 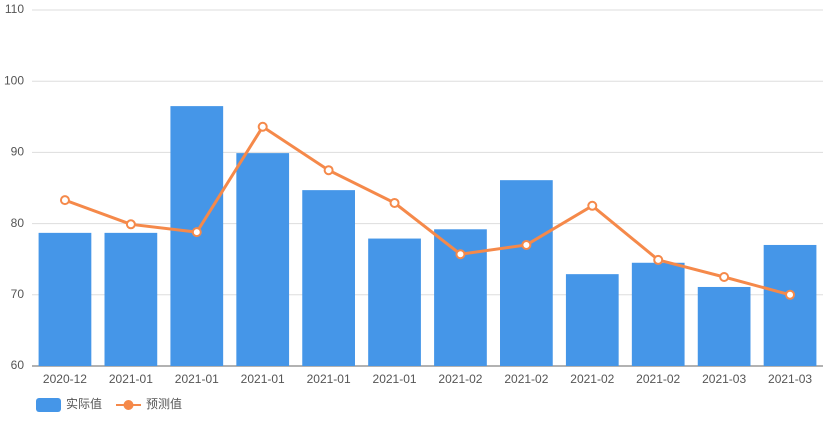 What do you see at coordinates (14, 80) in the screenshot?
I see `y-tick-label: 100` at bounding box center [14, 80].